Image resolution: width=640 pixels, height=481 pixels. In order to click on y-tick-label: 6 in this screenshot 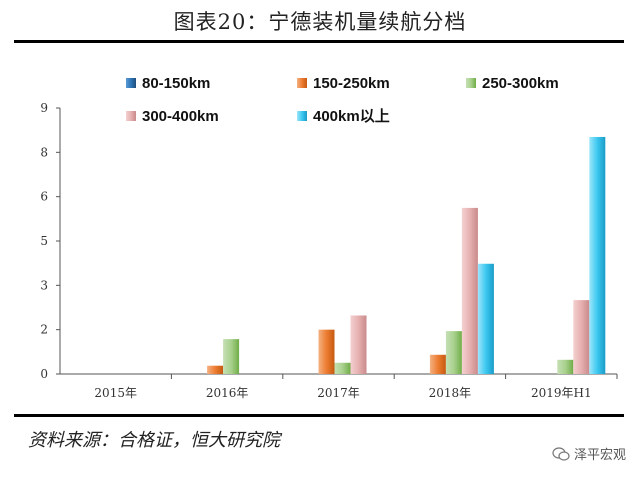, I will do `click(44, 197)`.